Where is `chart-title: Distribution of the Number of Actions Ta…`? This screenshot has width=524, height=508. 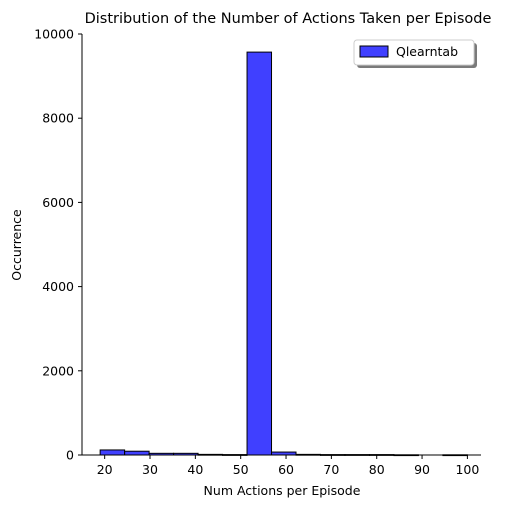
chart-title: Distribution of the Number of Actions Ta… is located at coordinates (288, 19).